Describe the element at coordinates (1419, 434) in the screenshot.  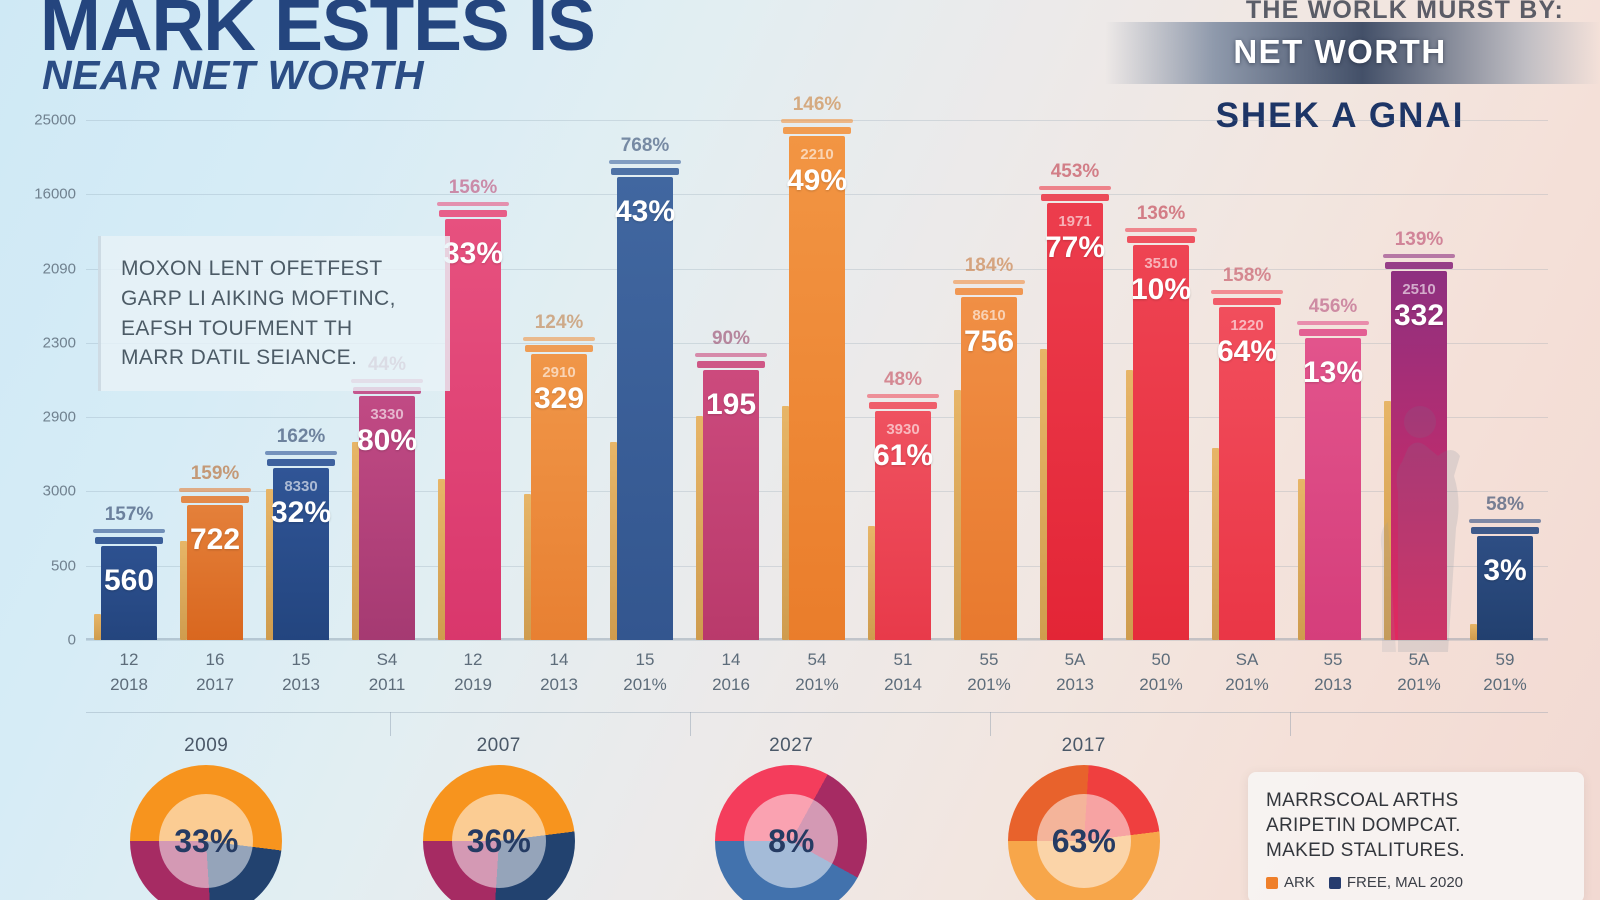
I see `bar: 139% 2510 332` at that location.